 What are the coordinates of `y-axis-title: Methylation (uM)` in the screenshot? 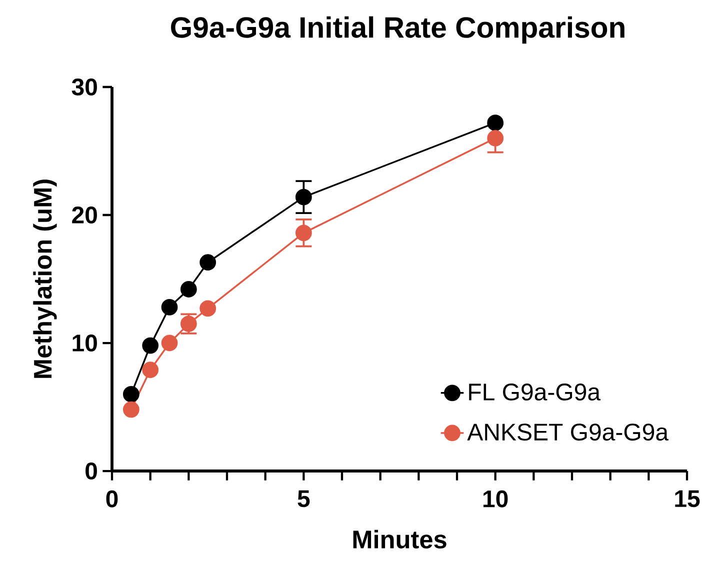 It's located at (45, 279).